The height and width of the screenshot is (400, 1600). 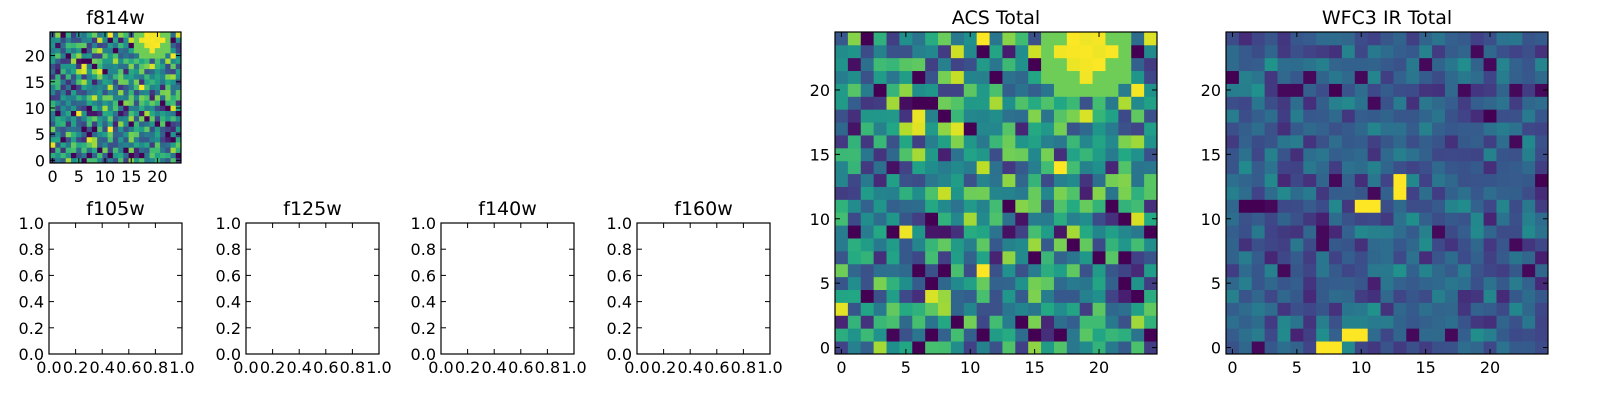 I want to click on axes-frame, so click(x=115, y=288).